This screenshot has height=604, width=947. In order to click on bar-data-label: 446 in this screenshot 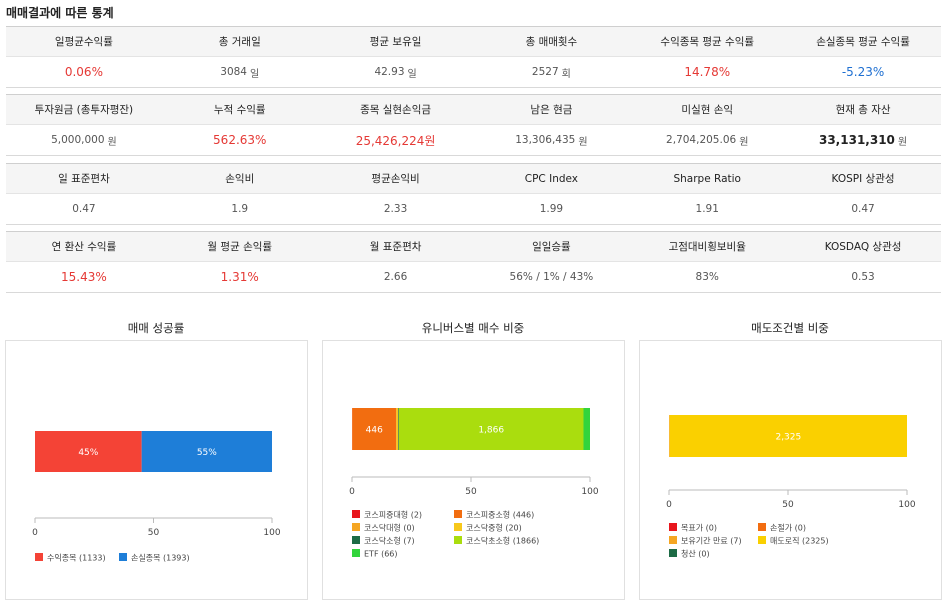, I will do `click(374, 431)`.